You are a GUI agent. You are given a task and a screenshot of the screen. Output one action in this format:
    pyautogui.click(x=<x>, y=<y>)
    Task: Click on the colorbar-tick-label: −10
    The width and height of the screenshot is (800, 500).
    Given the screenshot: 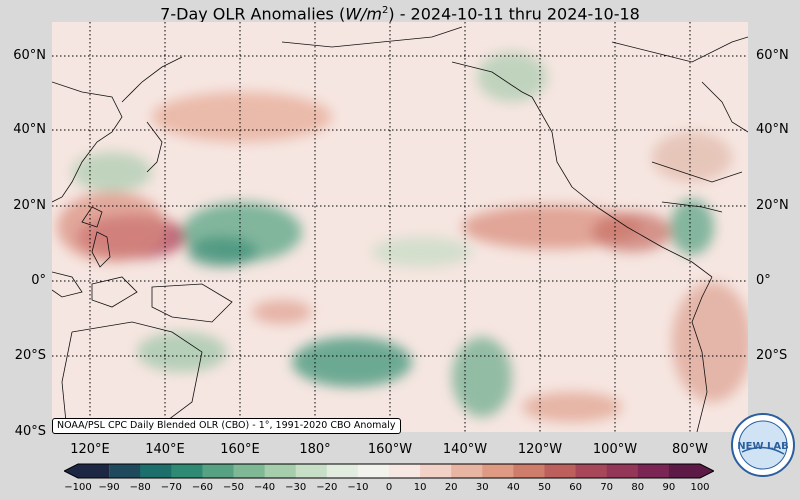 What is the action you would take?
    pyautogui.click(x=358, y=487)
    